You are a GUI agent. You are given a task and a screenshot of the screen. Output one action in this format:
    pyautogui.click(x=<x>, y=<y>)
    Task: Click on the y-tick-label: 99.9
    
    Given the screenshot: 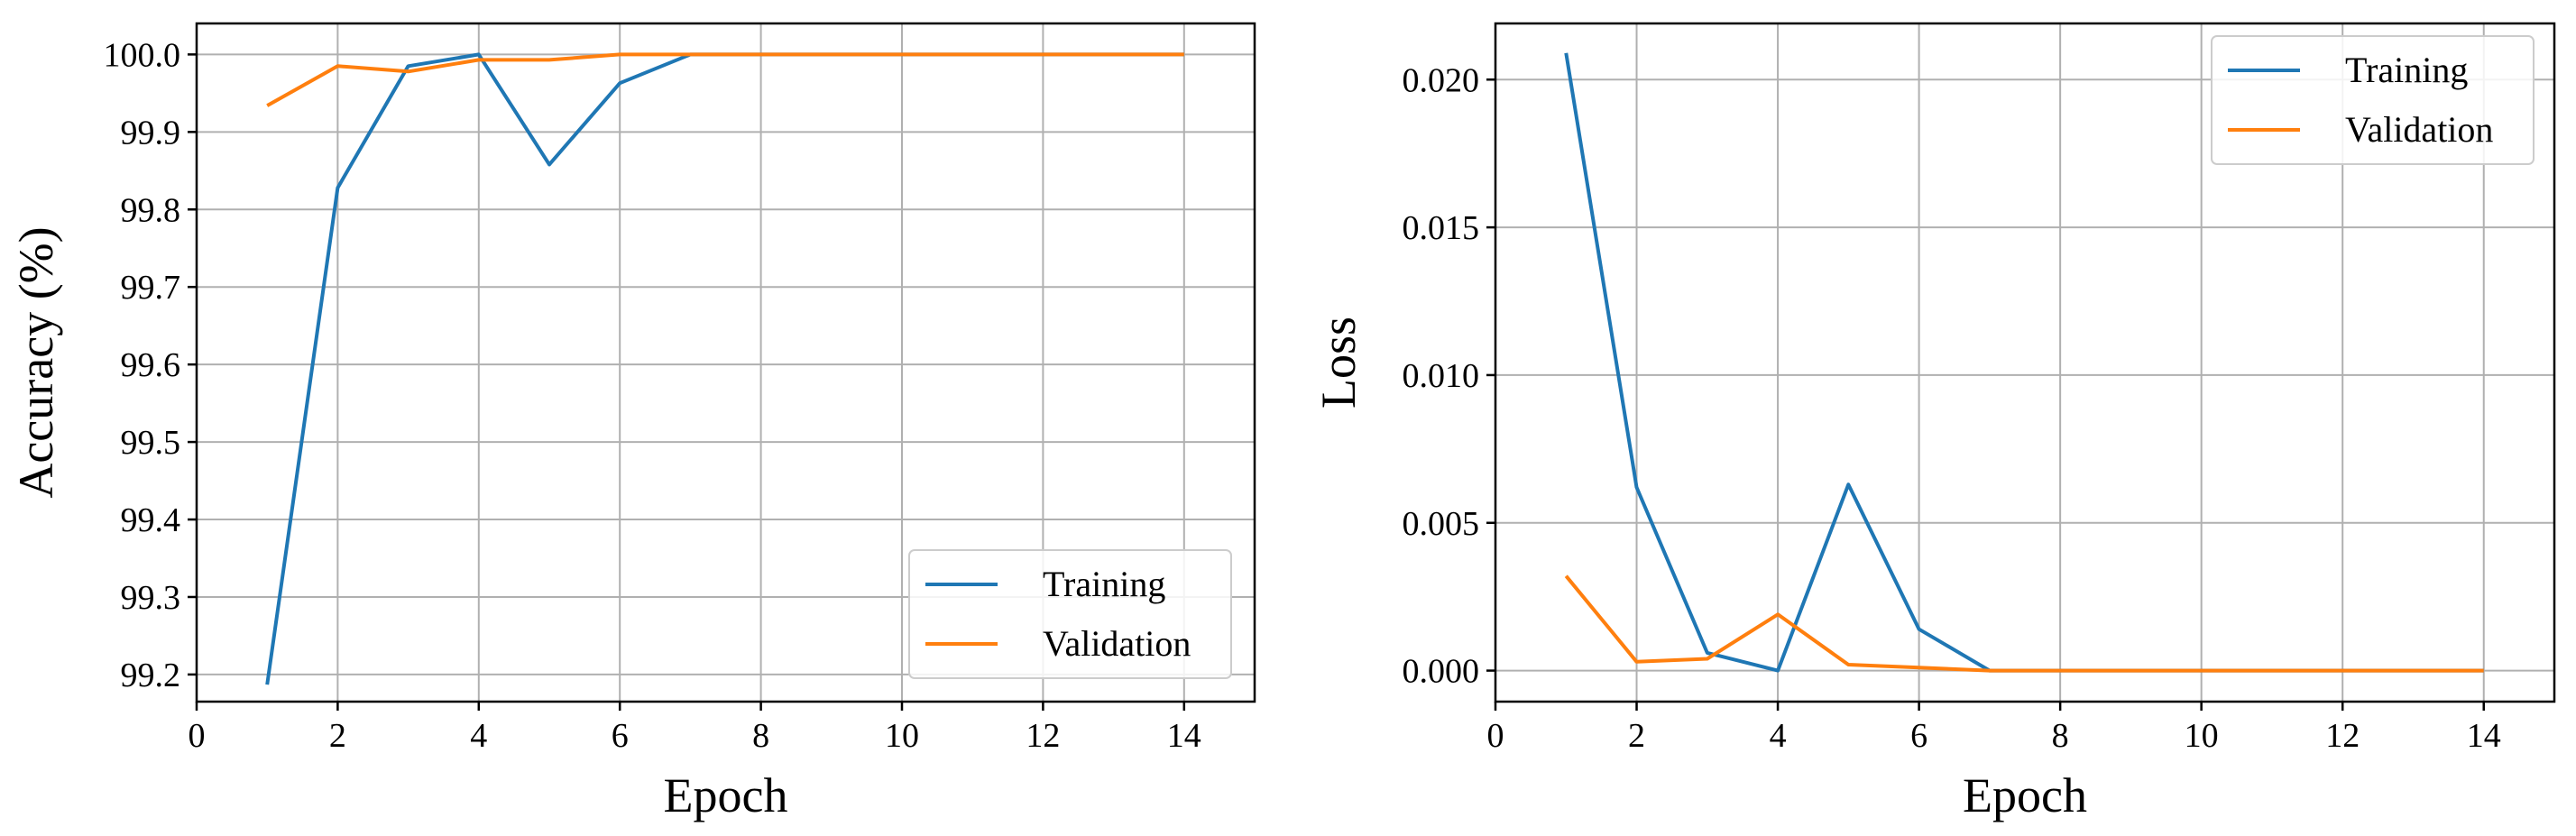 What is the action you would take?
    pyautogui.click(x=151, y=133)
    